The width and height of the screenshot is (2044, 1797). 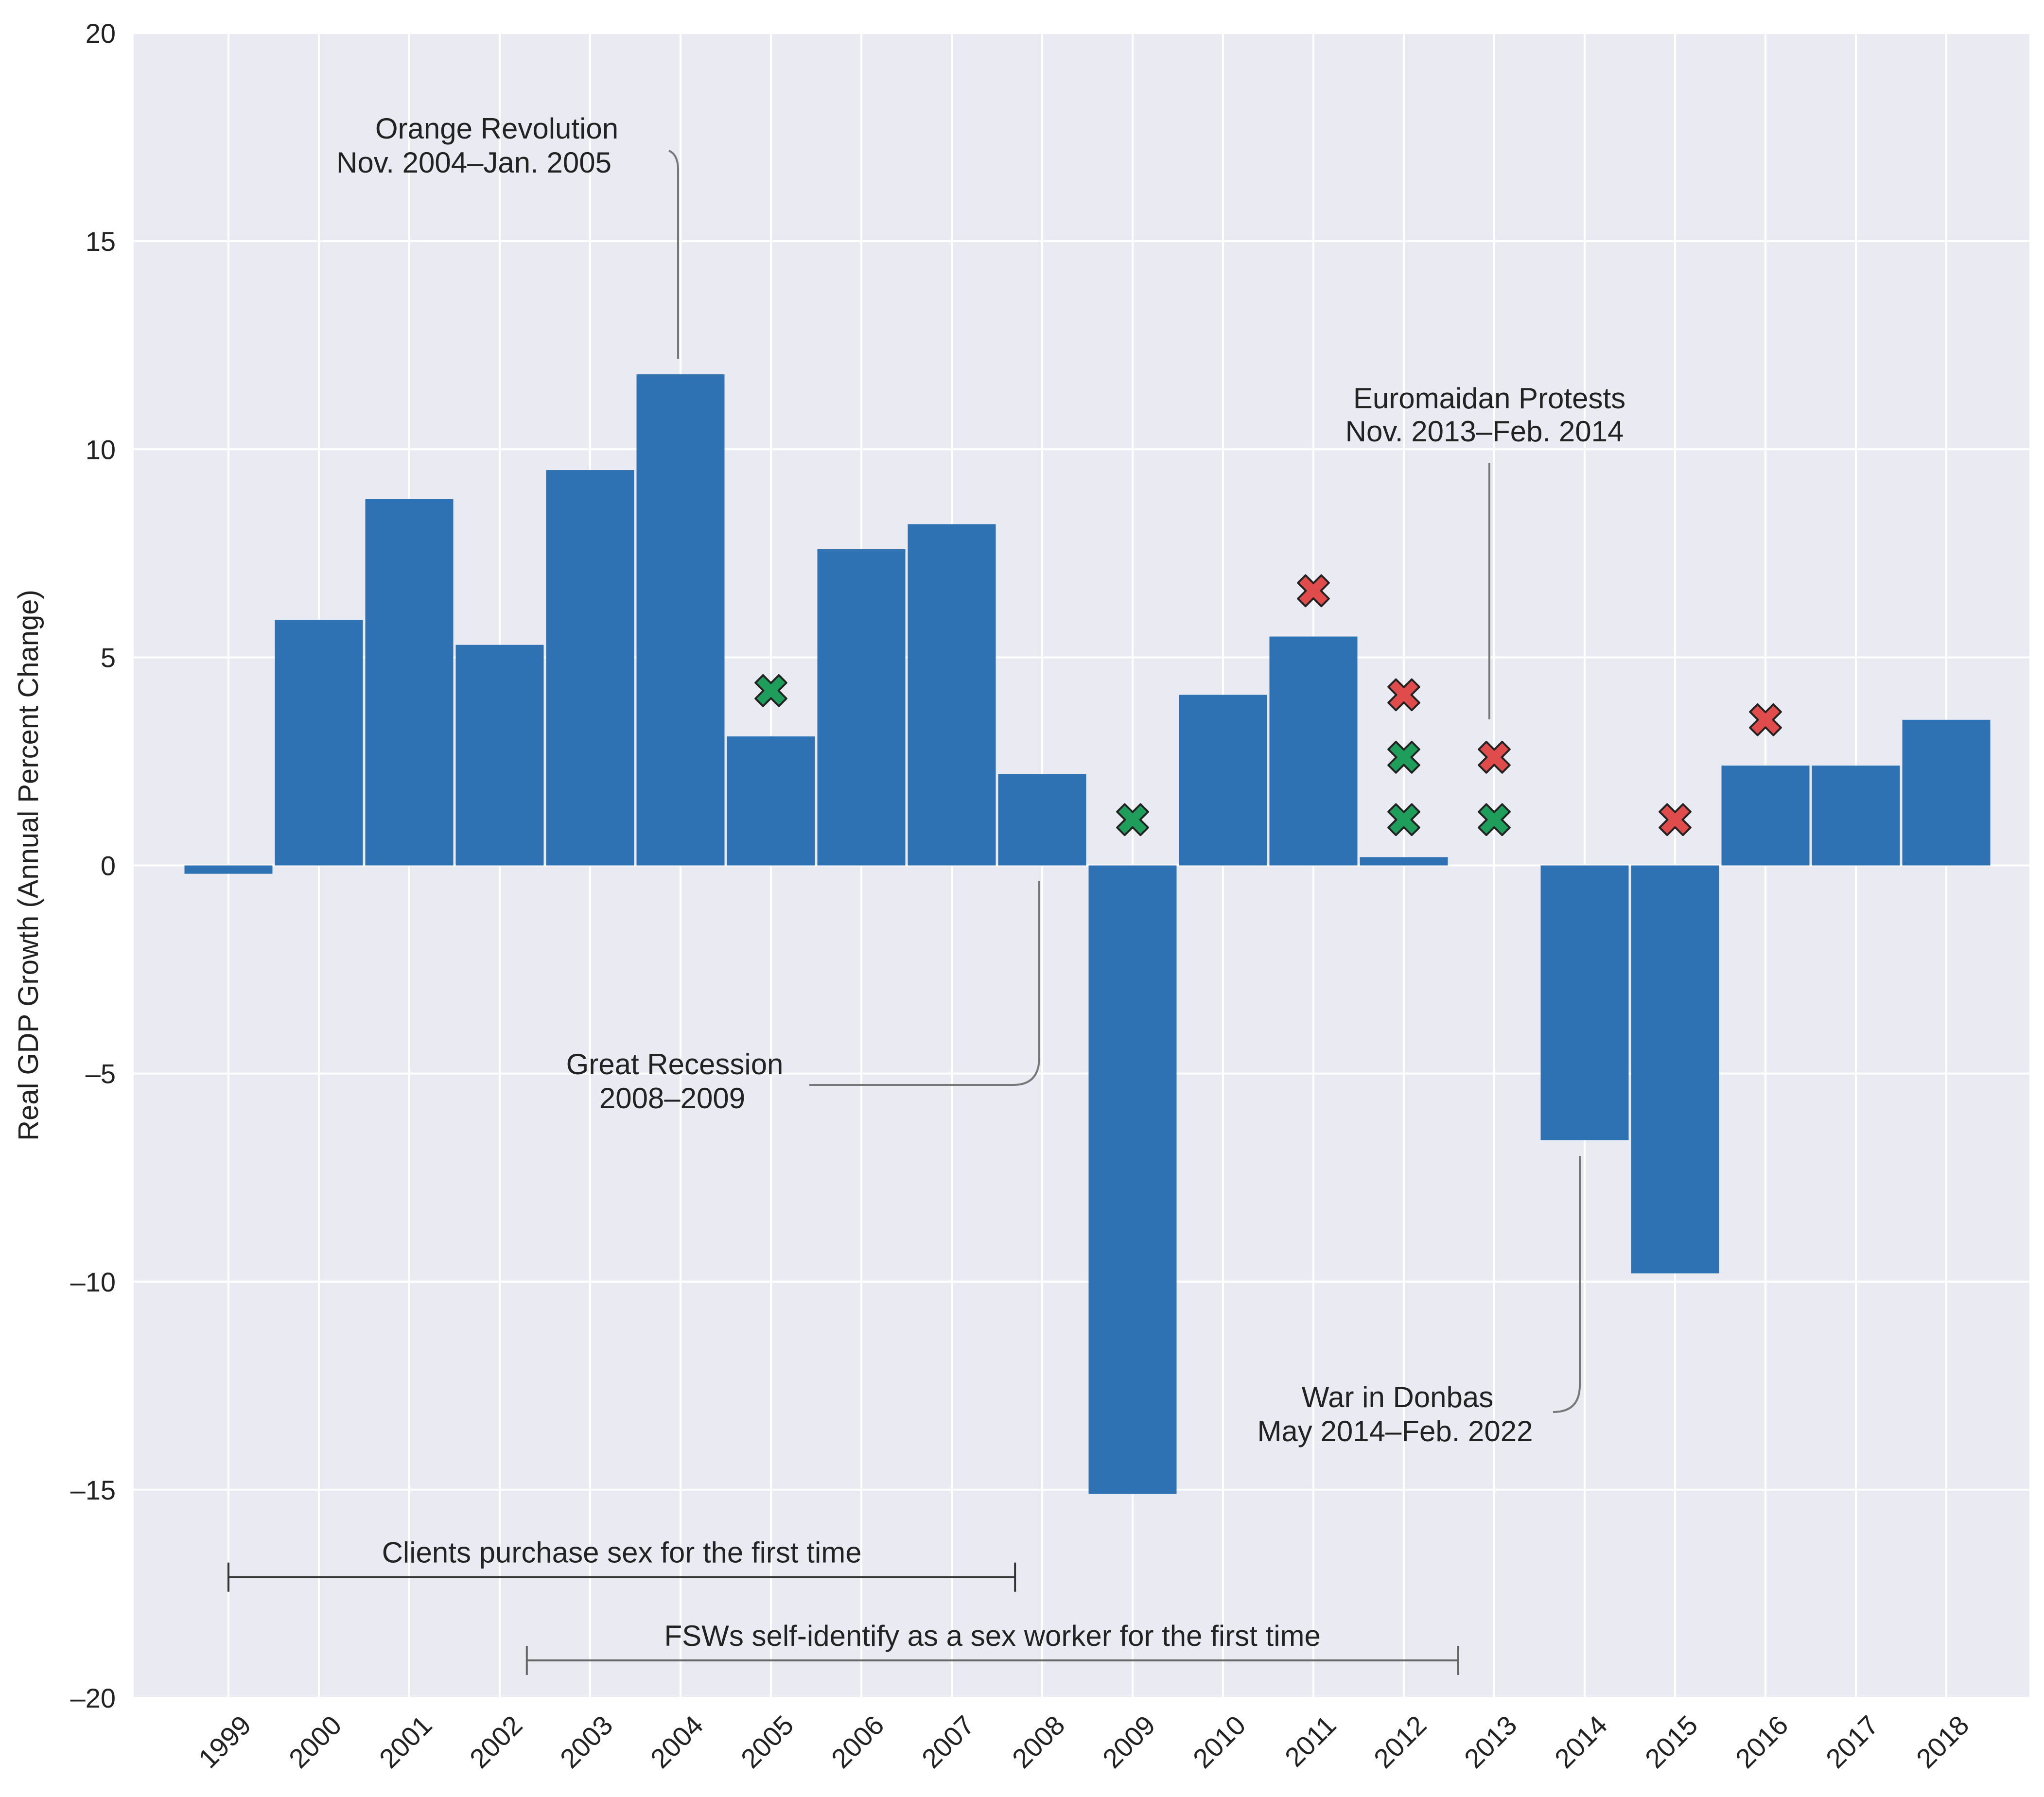 I want to click on x-tick-label: 2005, so click(x=768, y=1742).